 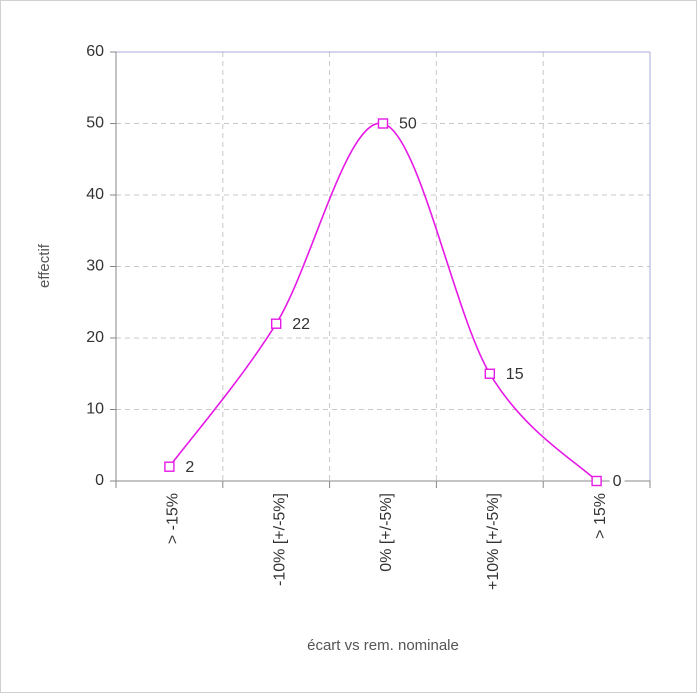 What do you see at coordinates (95, 337) in the screenshot?
I see `y-tick-label: 20` at bounding box center [95, 337].